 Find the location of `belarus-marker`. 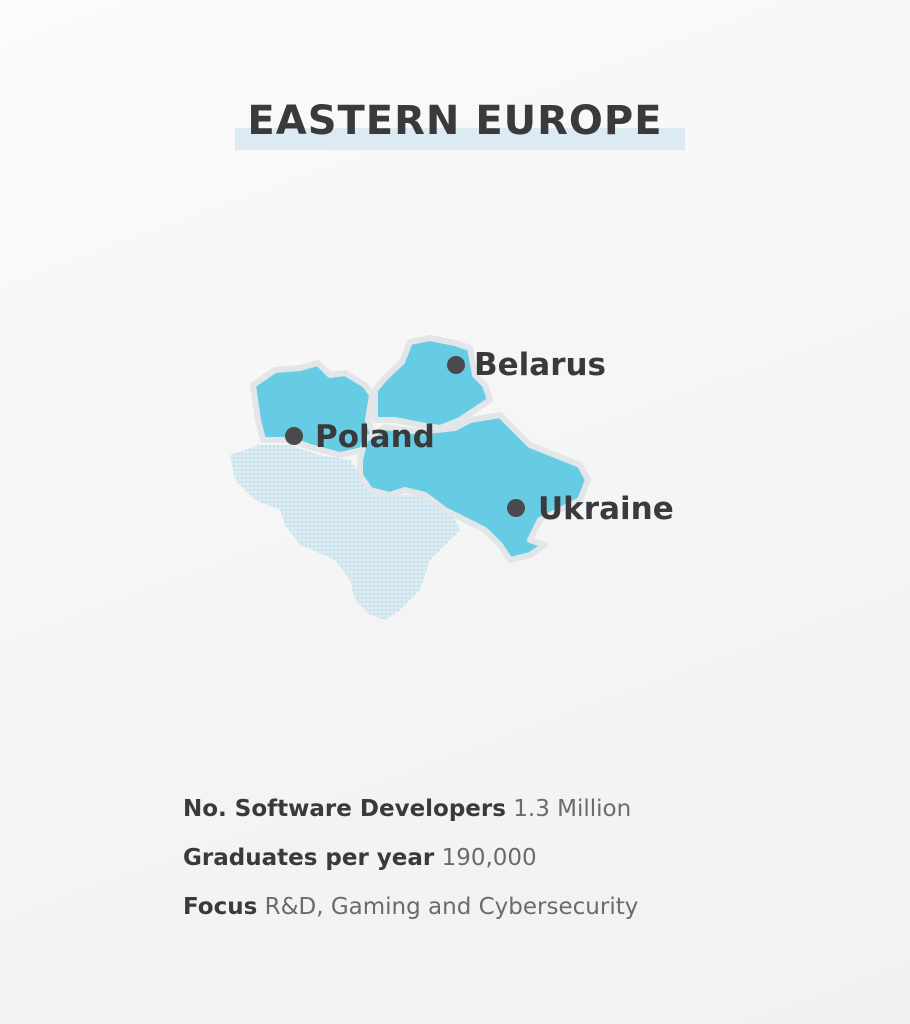

belarus-marker is located at coordinates (456, 365).